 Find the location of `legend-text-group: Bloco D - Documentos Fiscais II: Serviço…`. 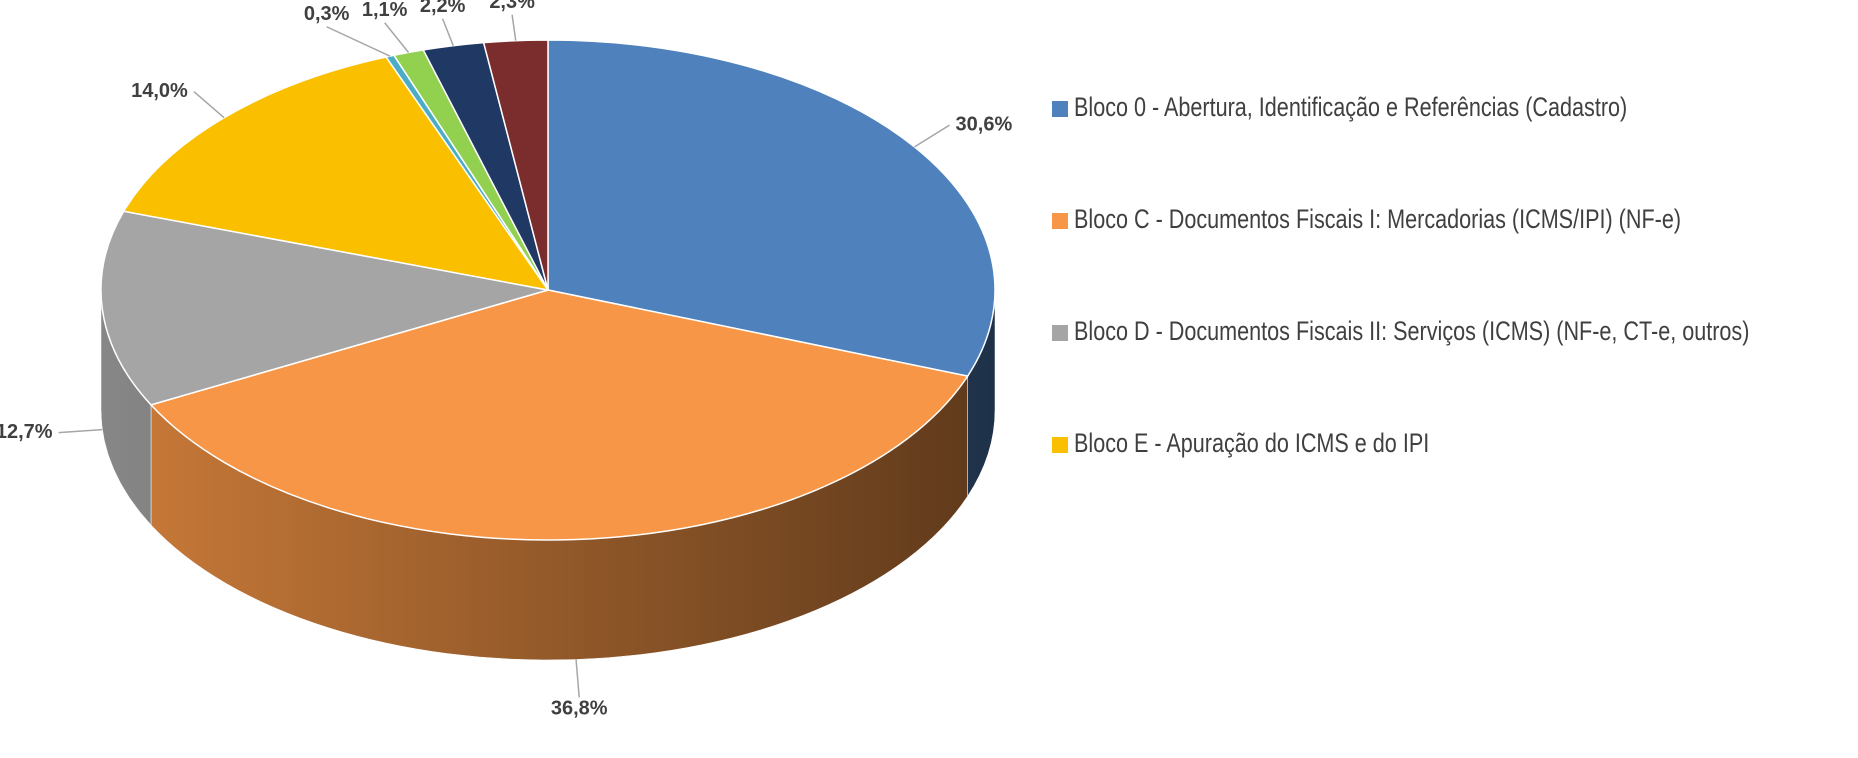

legend-text-group: Bloco D - Documentos Fiscais II: Serviço… is located at coordinates (1411, 332).